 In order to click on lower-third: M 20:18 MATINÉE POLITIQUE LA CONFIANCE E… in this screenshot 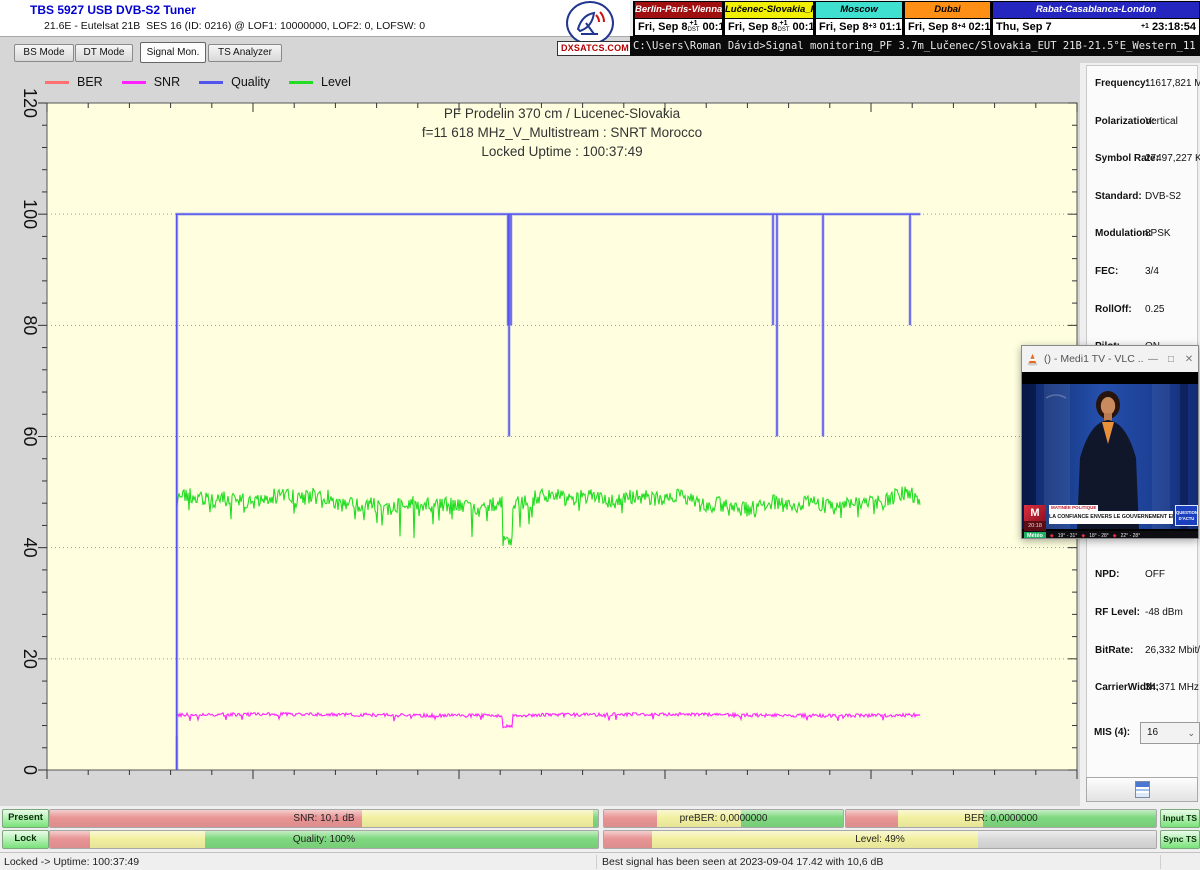, I will do `click(1110, 518)`.